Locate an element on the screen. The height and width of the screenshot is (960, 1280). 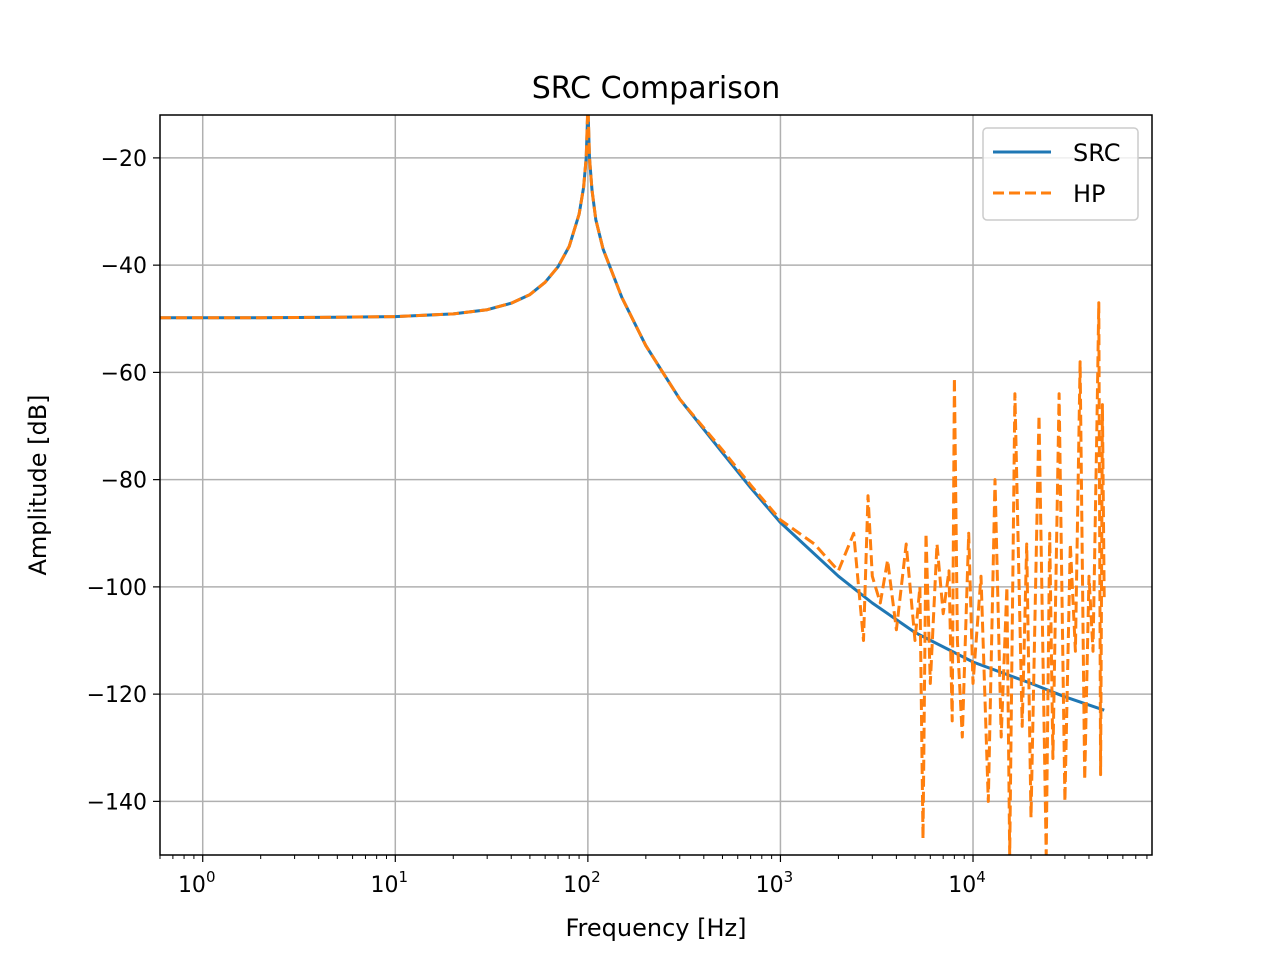
x-tick-label: 10² is located at coordinates (582, 883).